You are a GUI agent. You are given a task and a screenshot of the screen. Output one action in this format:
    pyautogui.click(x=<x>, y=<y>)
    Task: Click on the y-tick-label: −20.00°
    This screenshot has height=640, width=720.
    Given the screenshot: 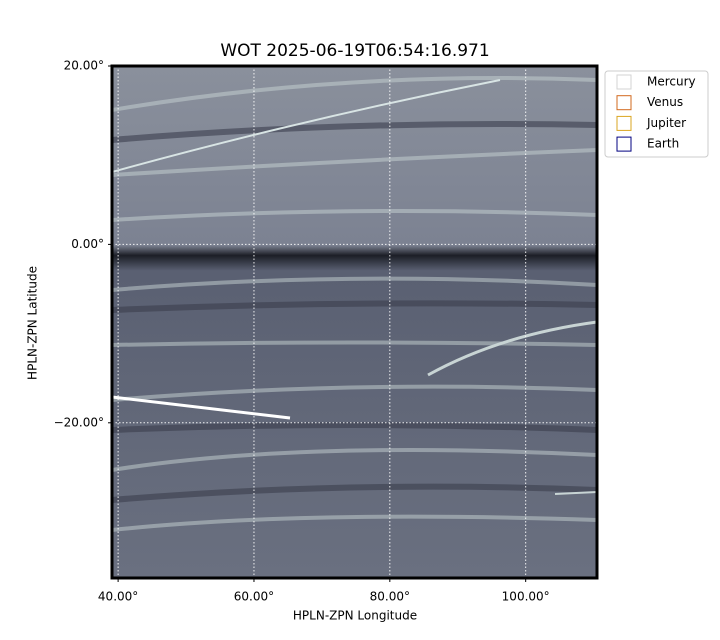 What is the action you would take?
    pyautogui.click(x=79, y=422)
    